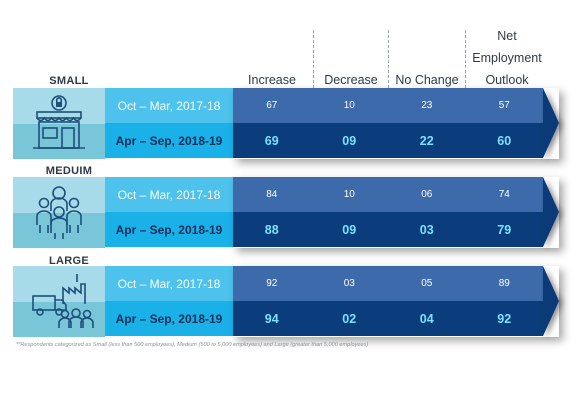 This screenshot has height=405, width=585. Describe the element at coordinates (427, 194) in the screenshot. I see `no-change-value: 06` at that location.